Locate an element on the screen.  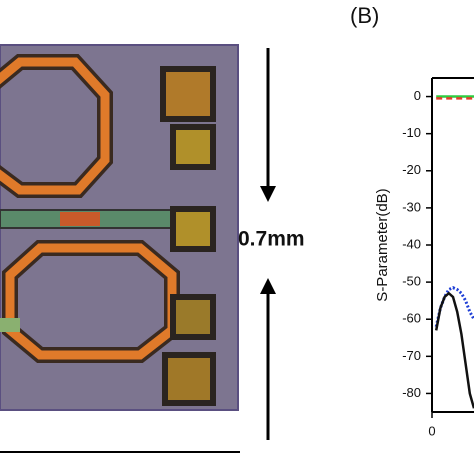
y-axis-label: S-Parameter(dB) is located at coordinates (382, 244).